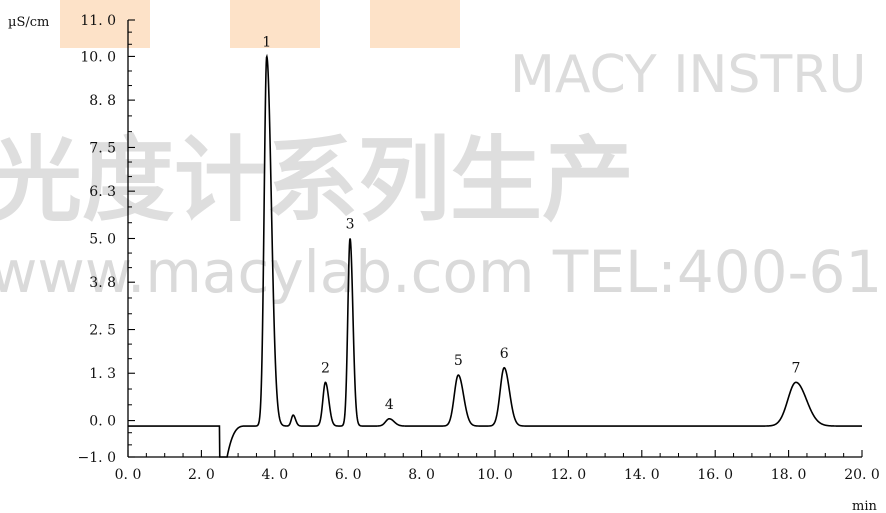 The height and width of the screenshot is (513, 886). What do you see at coordinates (97, 458) in the screenshot?
I see `y-tick-label: −1. 0` at bounding box center [97, 458].